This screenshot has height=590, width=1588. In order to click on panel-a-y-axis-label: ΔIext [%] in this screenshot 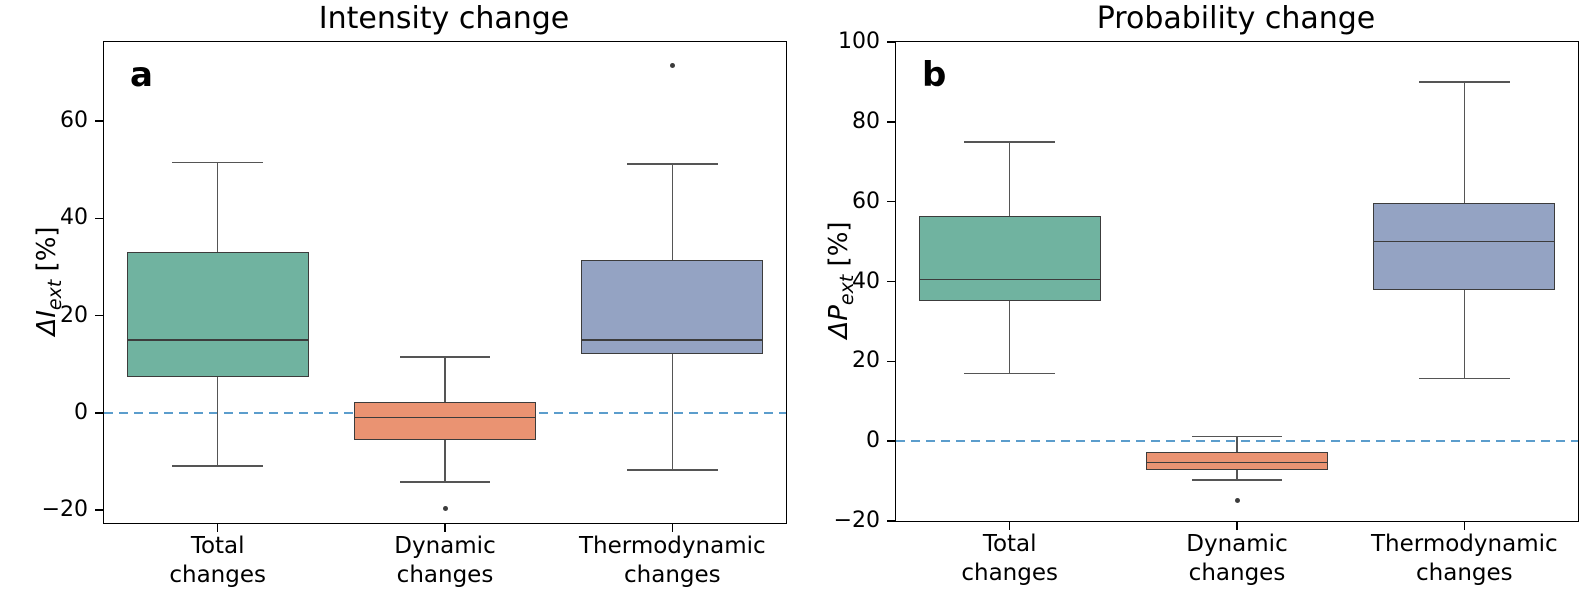, I will do `click(47, 281)`.